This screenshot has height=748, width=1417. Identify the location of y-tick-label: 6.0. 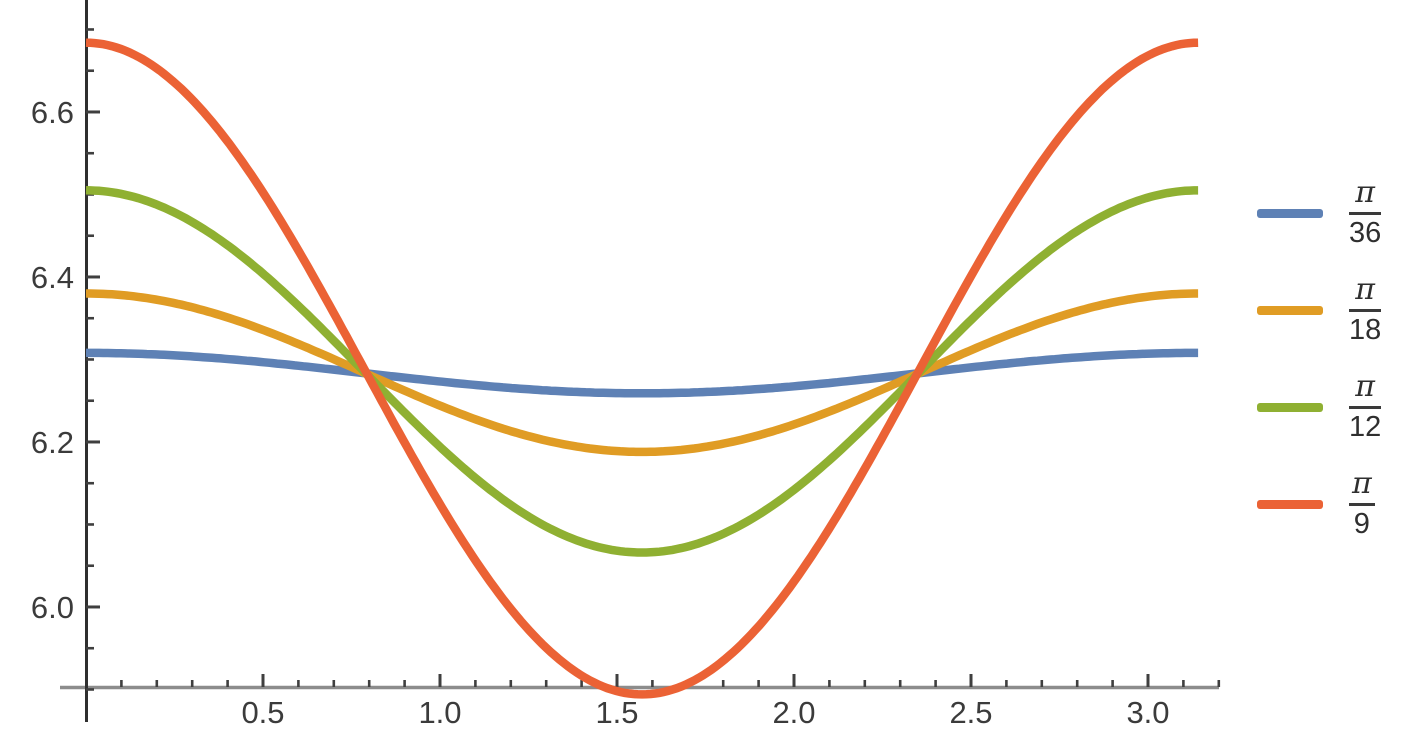
(52, 607).